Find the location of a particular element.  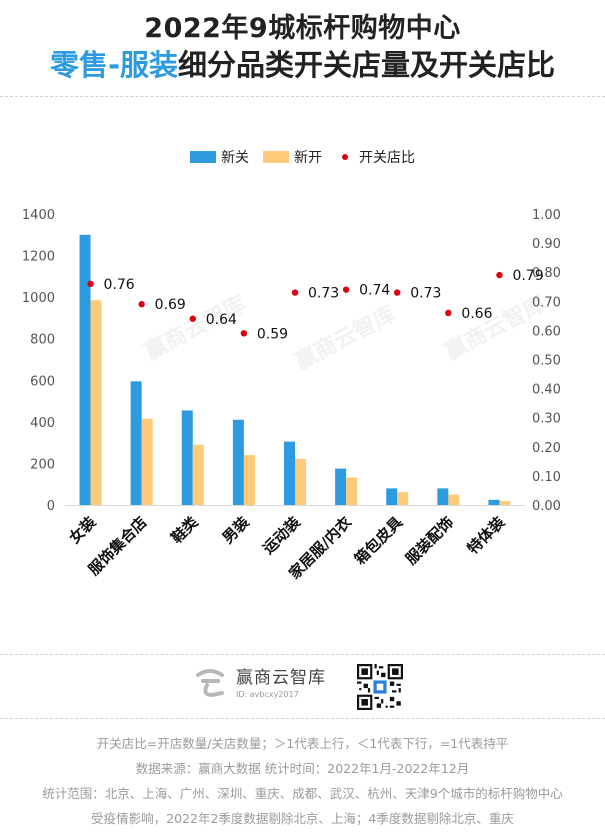

ratio-data-label: 0.79 is located at coordinates (527, 276).